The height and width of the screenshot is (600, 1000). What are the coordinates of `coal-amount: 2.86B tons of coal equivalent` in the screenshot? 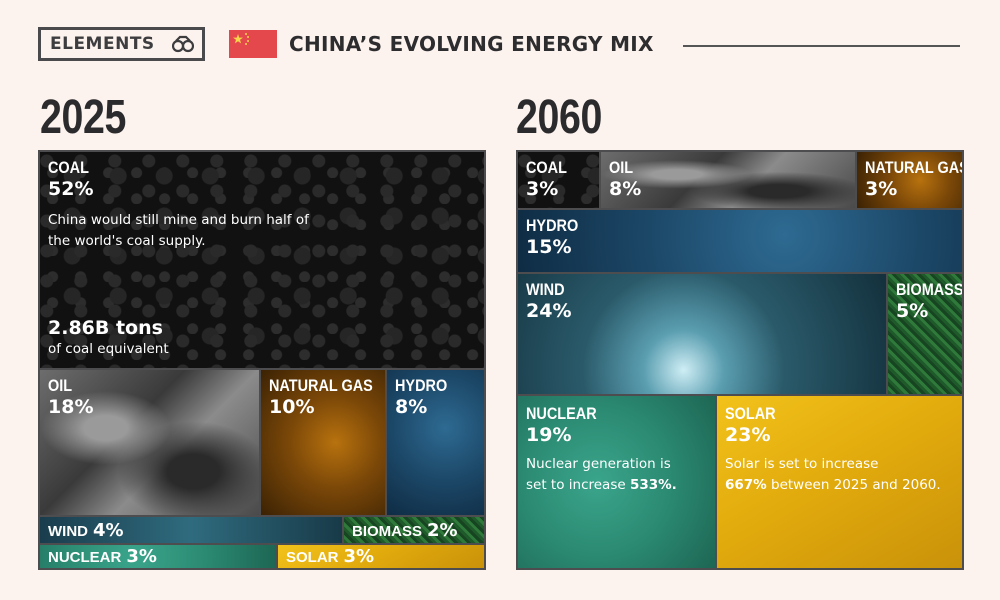 It's located at (108, 338).